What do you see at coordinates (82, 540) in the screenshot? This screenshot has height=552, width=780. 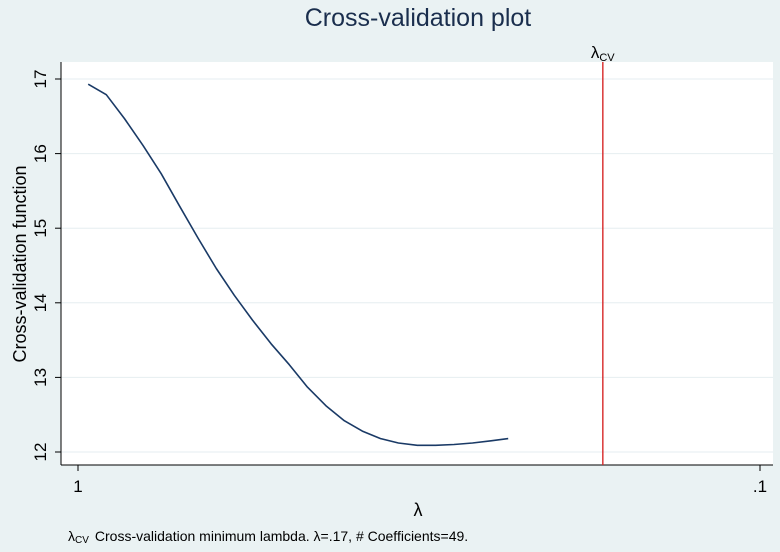 I see `footnote-symbol-sub: CV` at bounding box center [82, 540].